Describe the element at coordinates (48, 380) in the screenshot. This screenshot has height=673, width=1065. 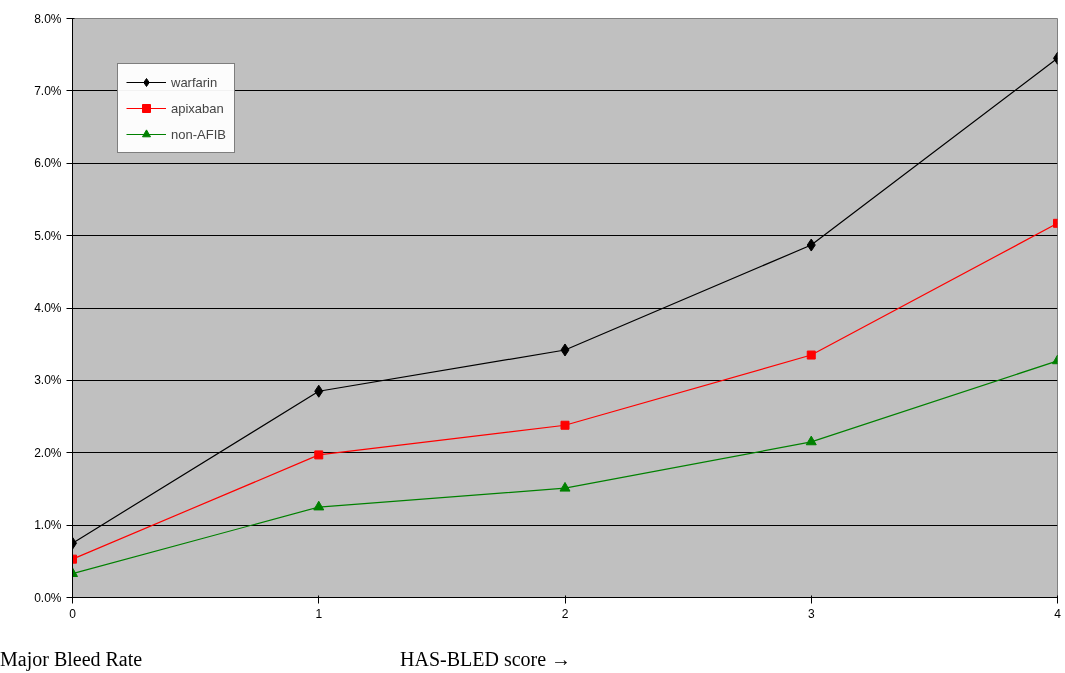
I see `y-tick-label: 3.0%` at that location.